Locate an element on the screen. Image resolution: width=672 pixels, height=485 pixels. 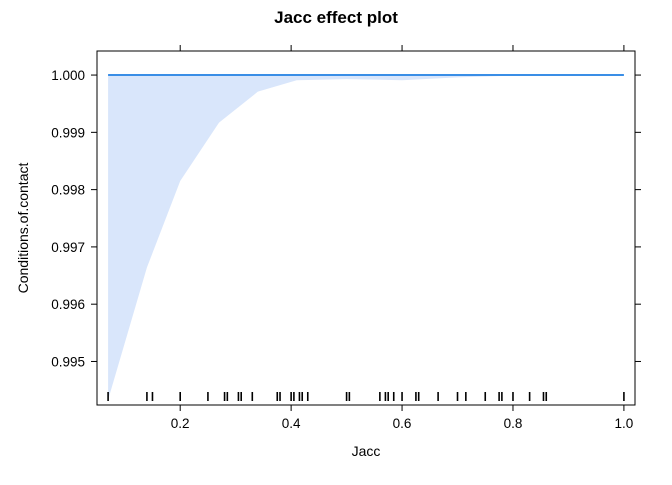
y-tick-label-5: 1.000 is located at coordinates (68, 75).